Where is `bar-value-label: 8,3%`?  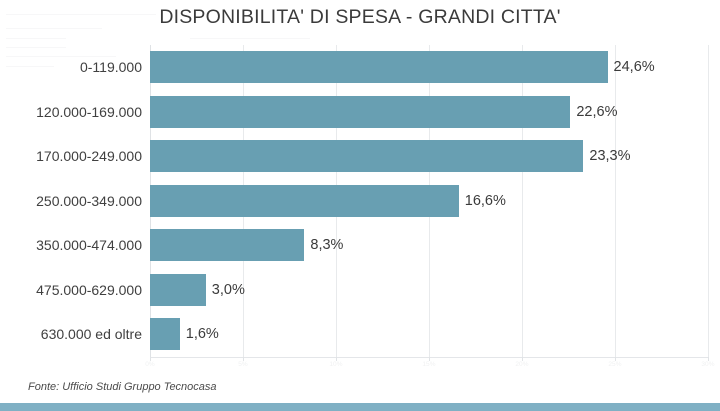 bar-value-label: 8,3% is located at coordinates (327, 245).